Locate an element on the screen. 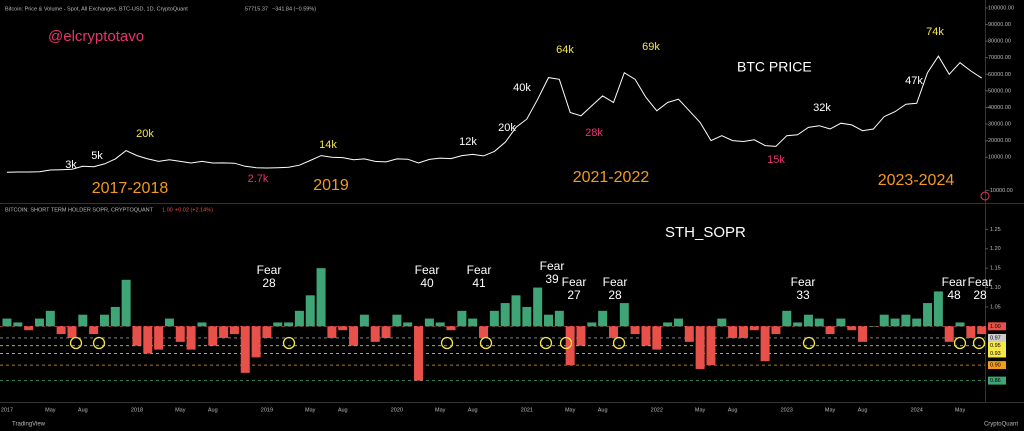 The width and height of the screenshot is (1024, 431). fear-value: 41 is located at coordinates (479, 283).